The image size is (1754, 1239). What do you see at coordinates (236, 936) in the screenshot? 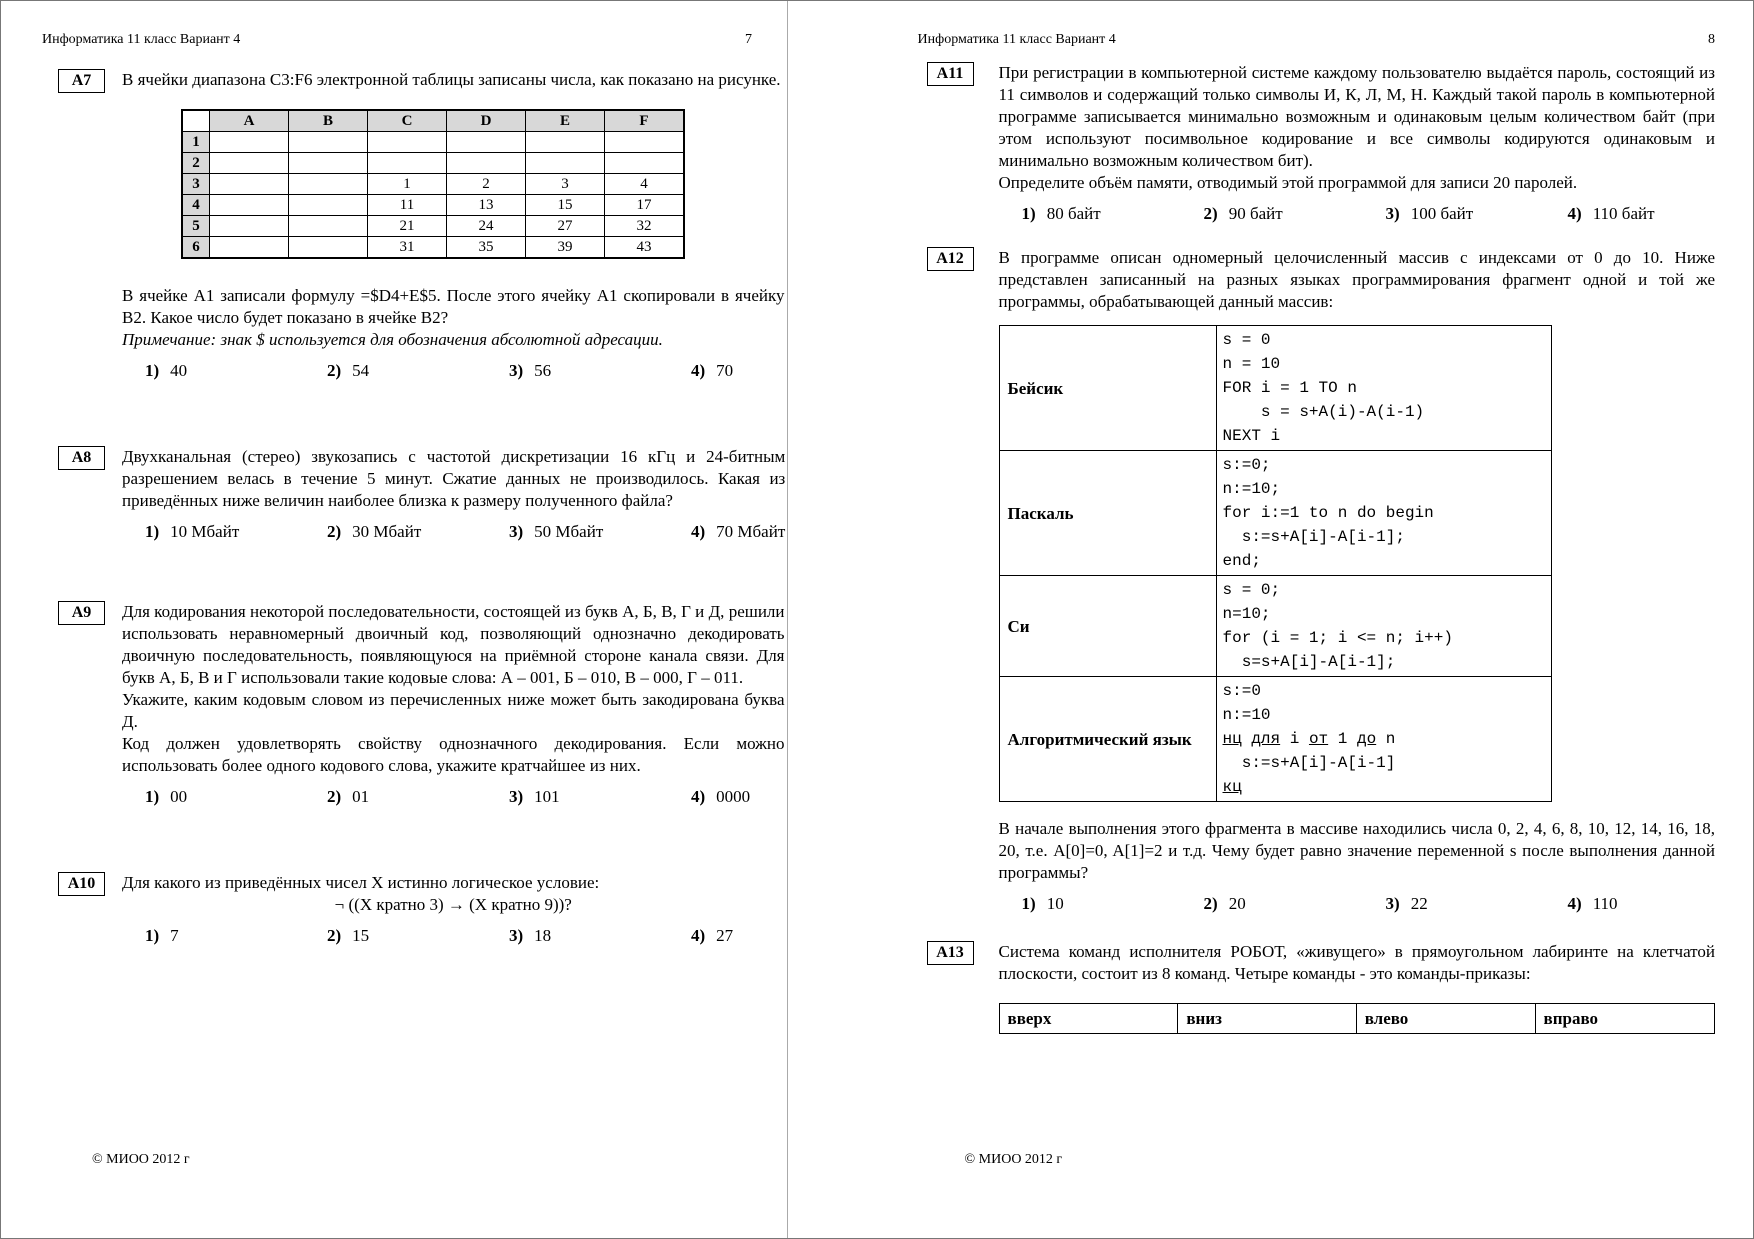
I see `answer-option: 1) 7` at bounding box center [236, 936].